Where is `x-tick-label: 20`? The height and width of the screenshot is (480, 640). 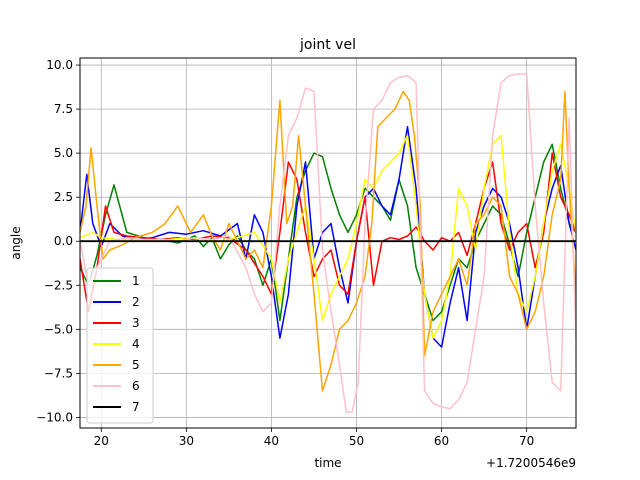 x-tick-label: 20 is located at coordinates (101, 441).